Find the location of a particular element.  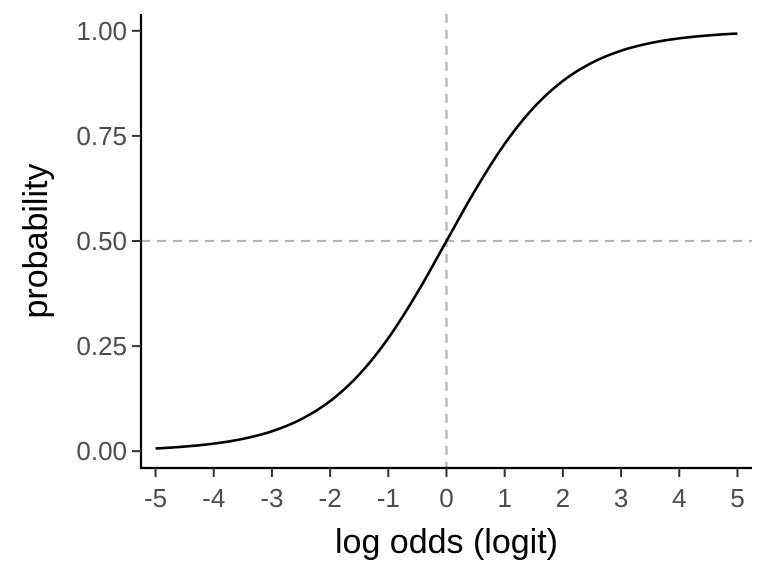

x-axis-ticks: -5 -4 -3 -2 -1 0 1 2 3 4 5 is located at coordinates (444, 490).